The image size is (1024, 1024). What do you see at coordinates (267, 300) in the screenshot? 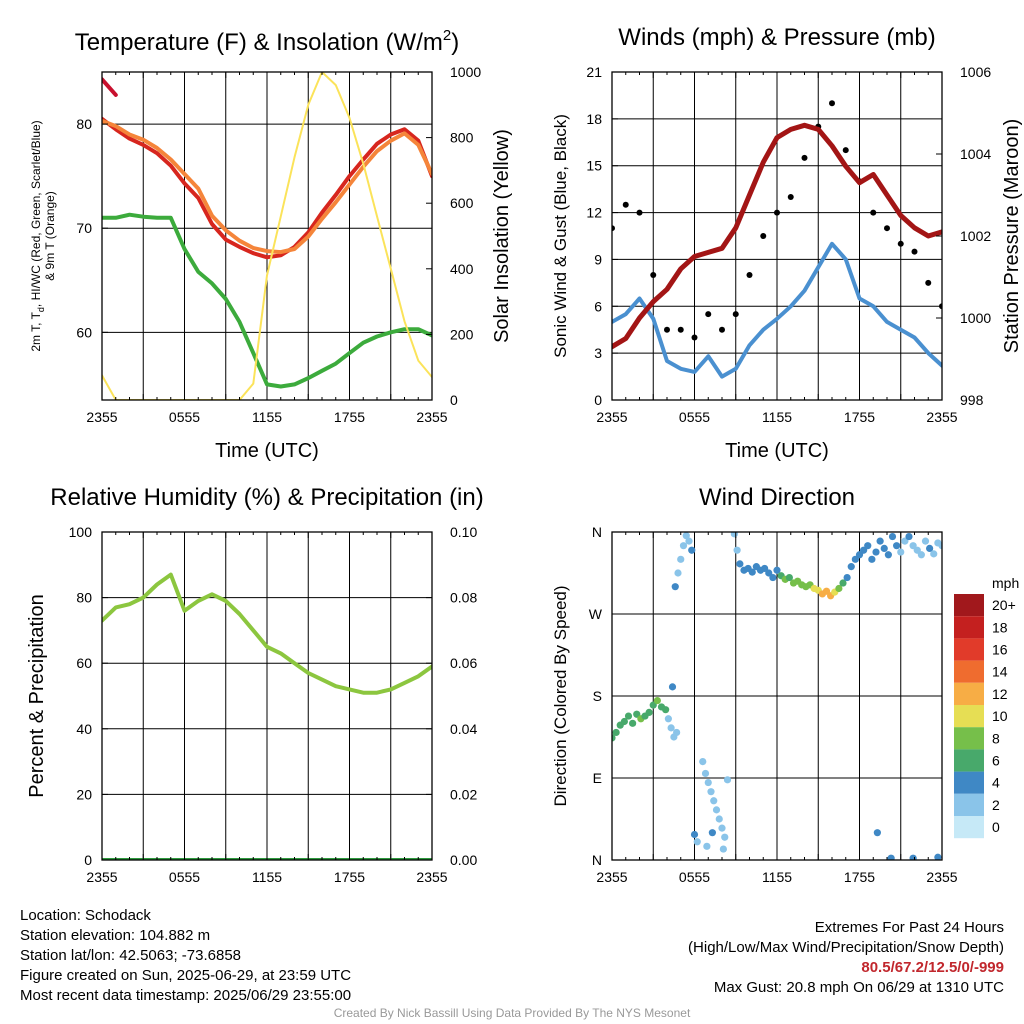
I see `temperature-series-td` at bounding box center [267, 300].